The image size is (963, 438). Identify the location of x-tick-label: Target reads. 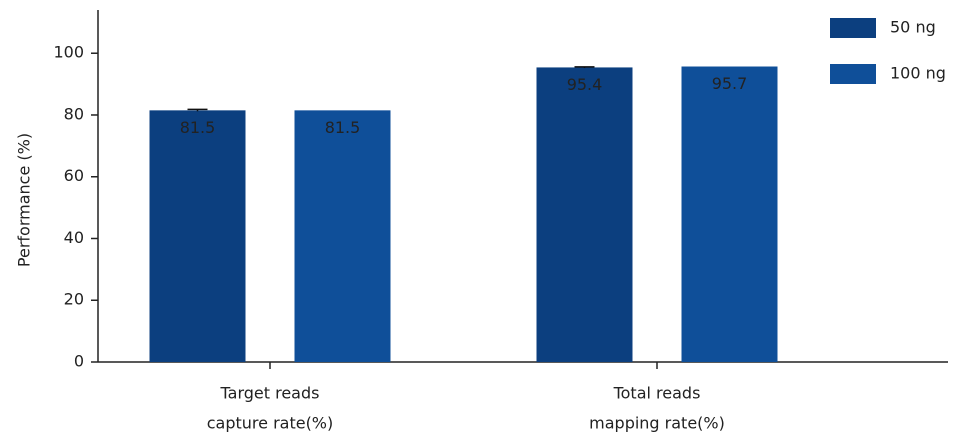
(270, 393).